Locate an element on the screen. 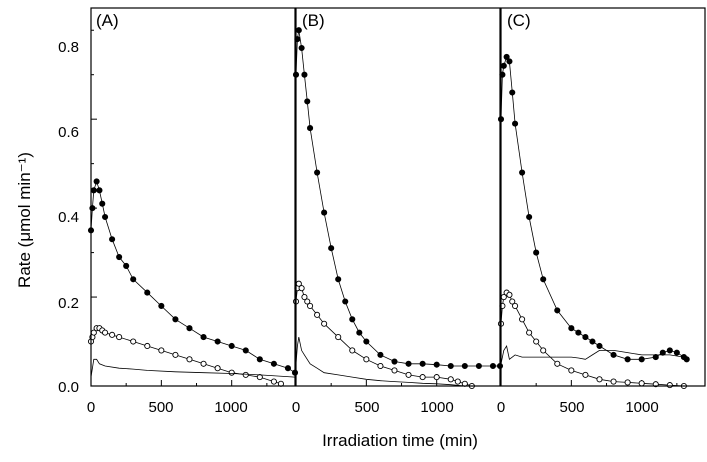 The height and width of the screenshot is (462, 707). panel-b-label: (B) is located at coordinates (313, 20).